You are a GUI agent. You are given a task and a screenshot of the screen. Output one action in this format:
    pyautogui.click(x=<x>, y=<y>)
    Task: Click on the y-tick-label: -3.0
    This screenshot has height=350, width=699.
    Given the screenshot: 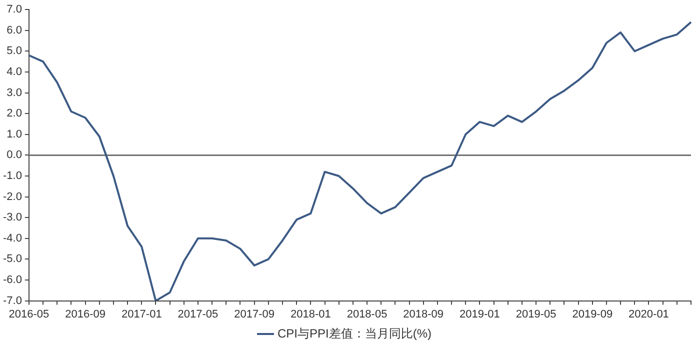 What is the action you would take?
    pyautogui.click(x=12, y=218)
    